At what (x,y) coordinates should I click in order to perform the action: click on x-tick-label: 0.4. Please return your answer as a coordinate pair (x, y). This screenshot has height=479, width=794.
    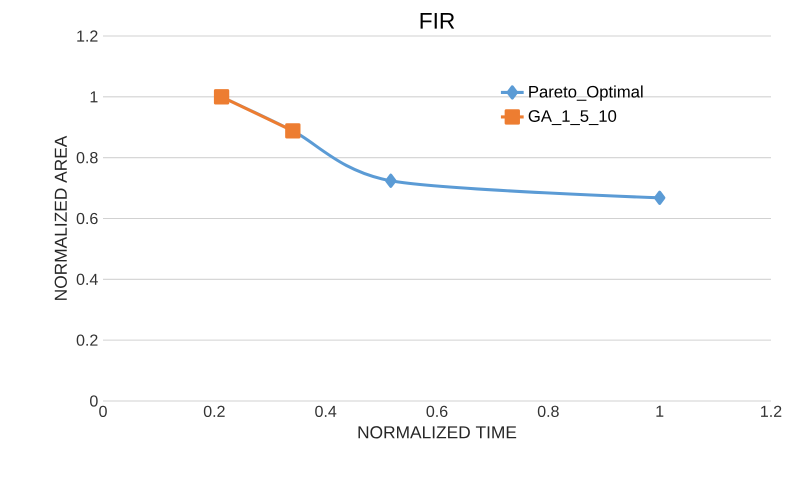
    Looking at the image, I should click on (325, 412).